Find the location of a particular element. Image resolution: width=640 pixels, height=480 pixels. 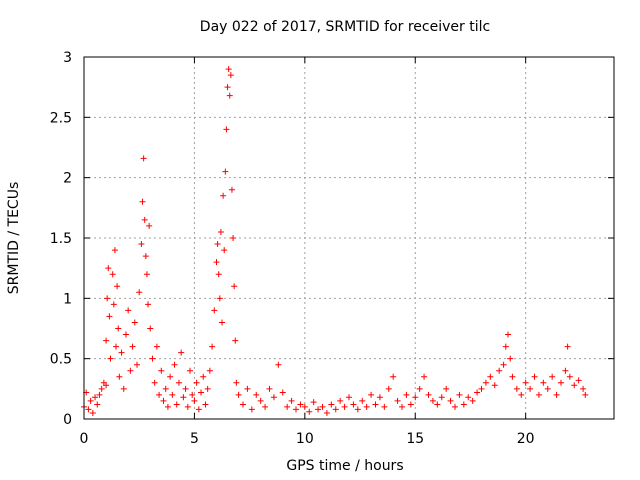

x-tick-label: 5 is located at coordinates (194, 439).